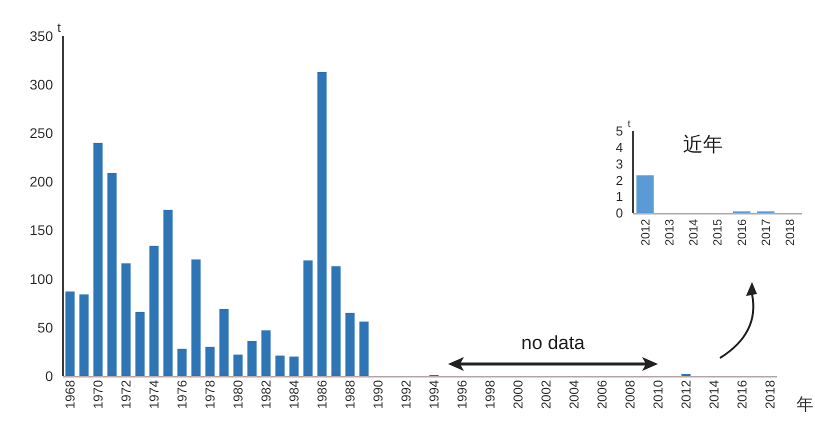 The image size is (815, 425). What do you see at coordinates (546, 394) in the screenshot?
I see `x-tick-label: 2002` at bounding box center [546, 394].